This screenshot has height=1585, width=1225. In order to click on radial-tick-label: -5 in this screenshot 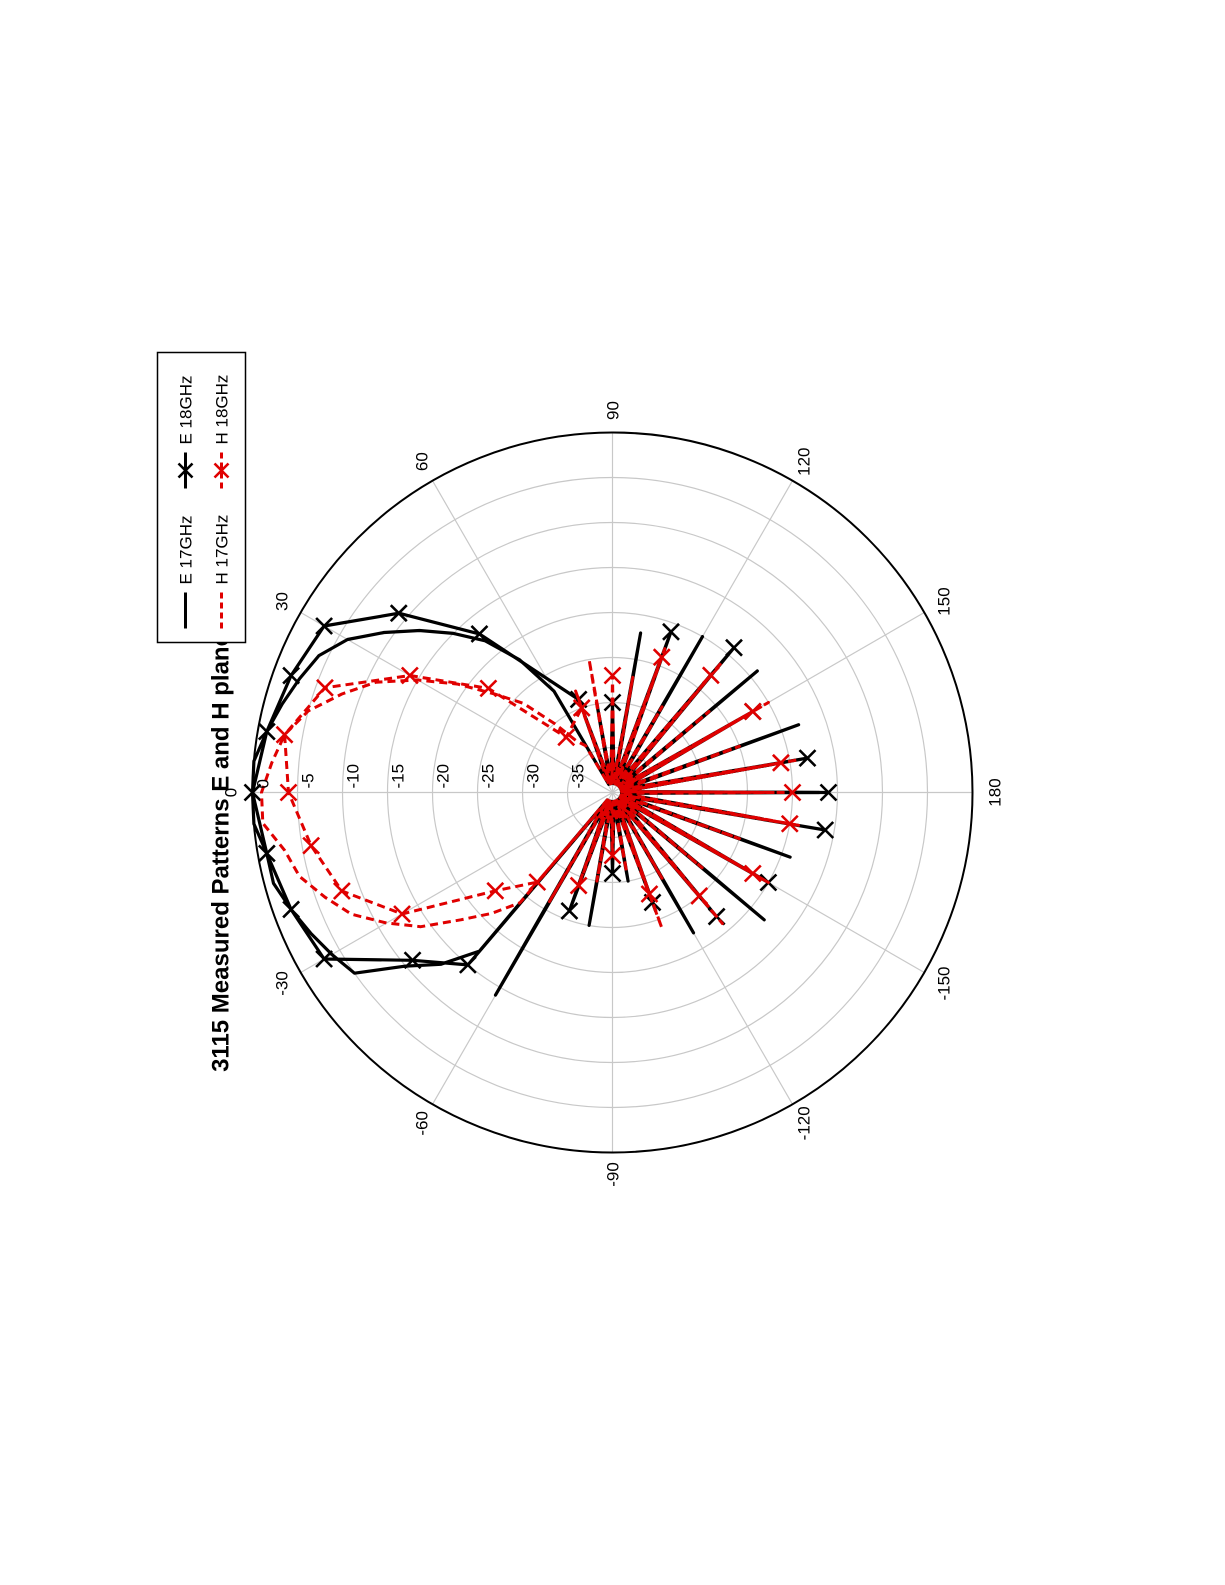, I will do `click(308, 780)`.